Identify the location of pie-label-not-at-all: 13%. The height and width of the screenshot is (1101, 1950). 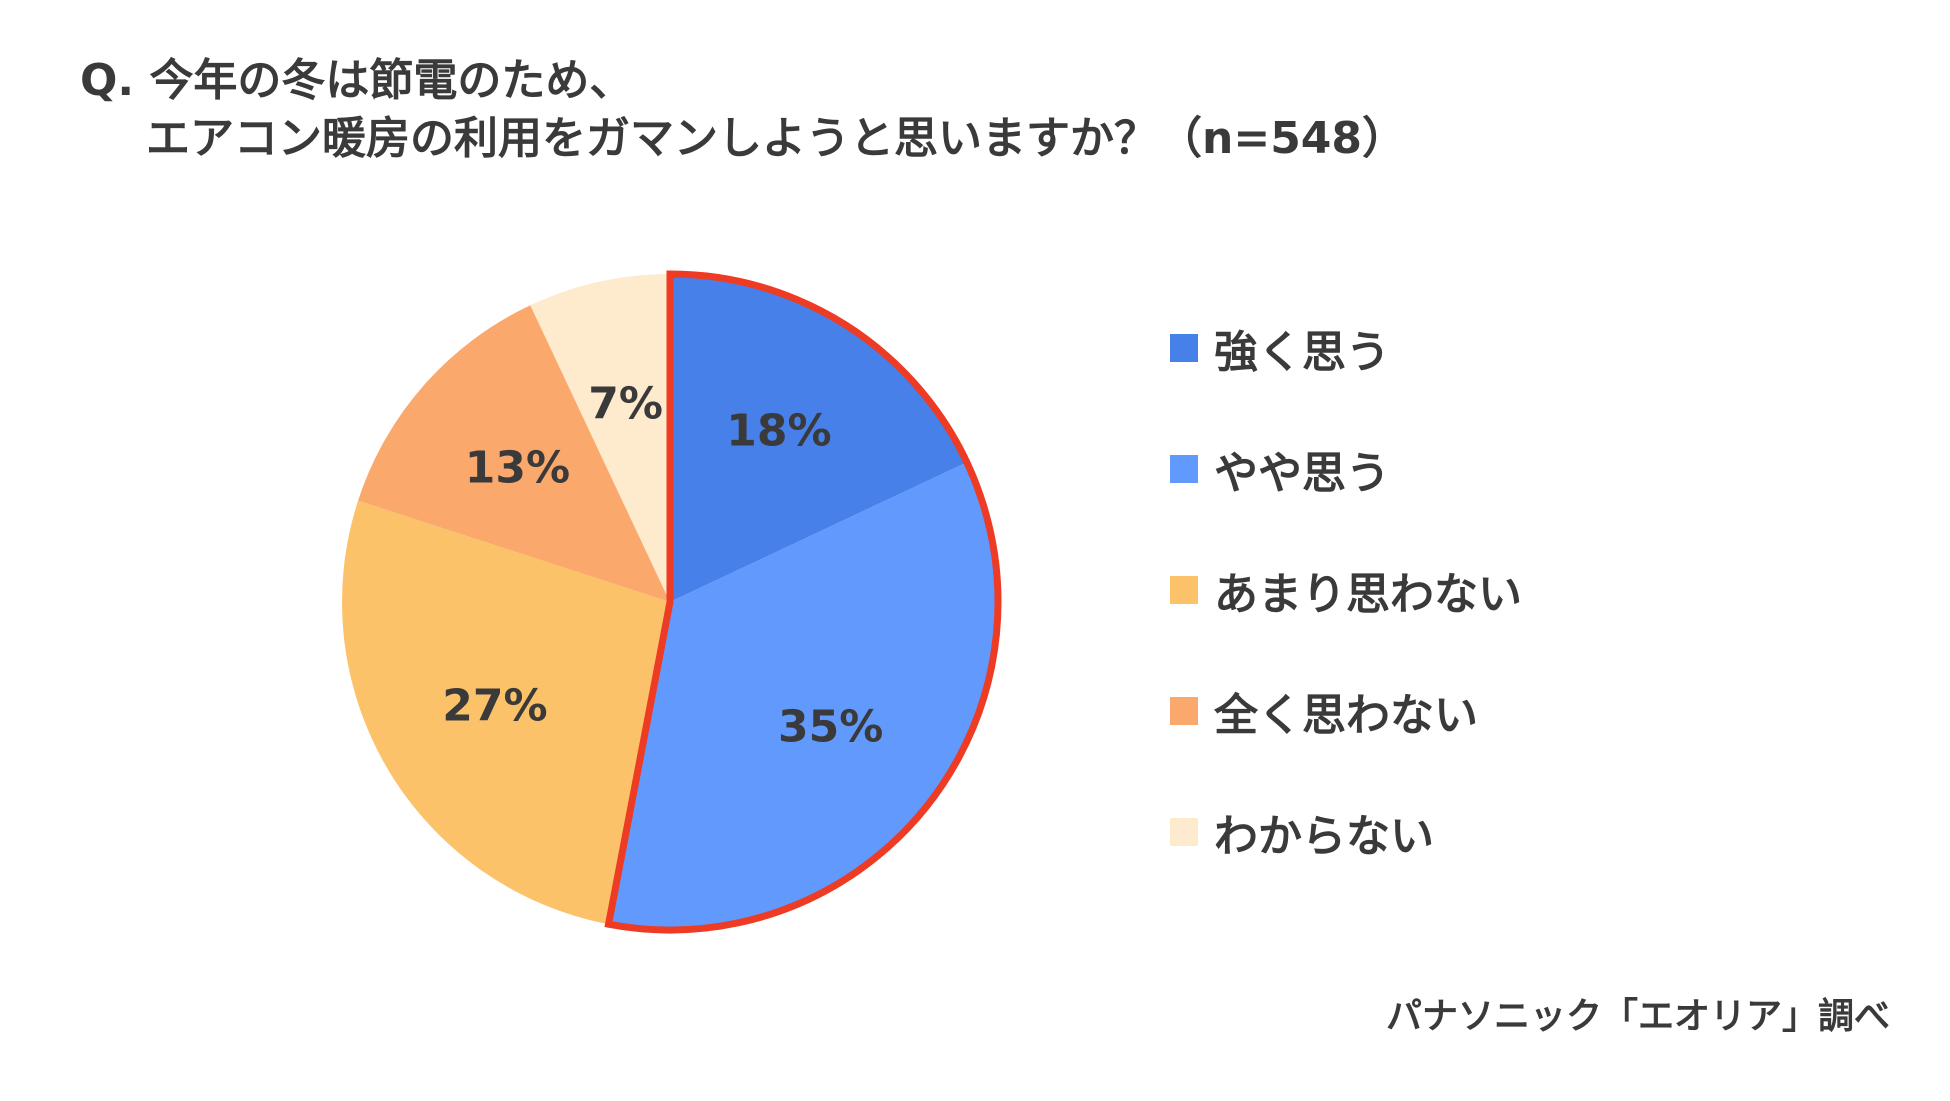
(517, 468).